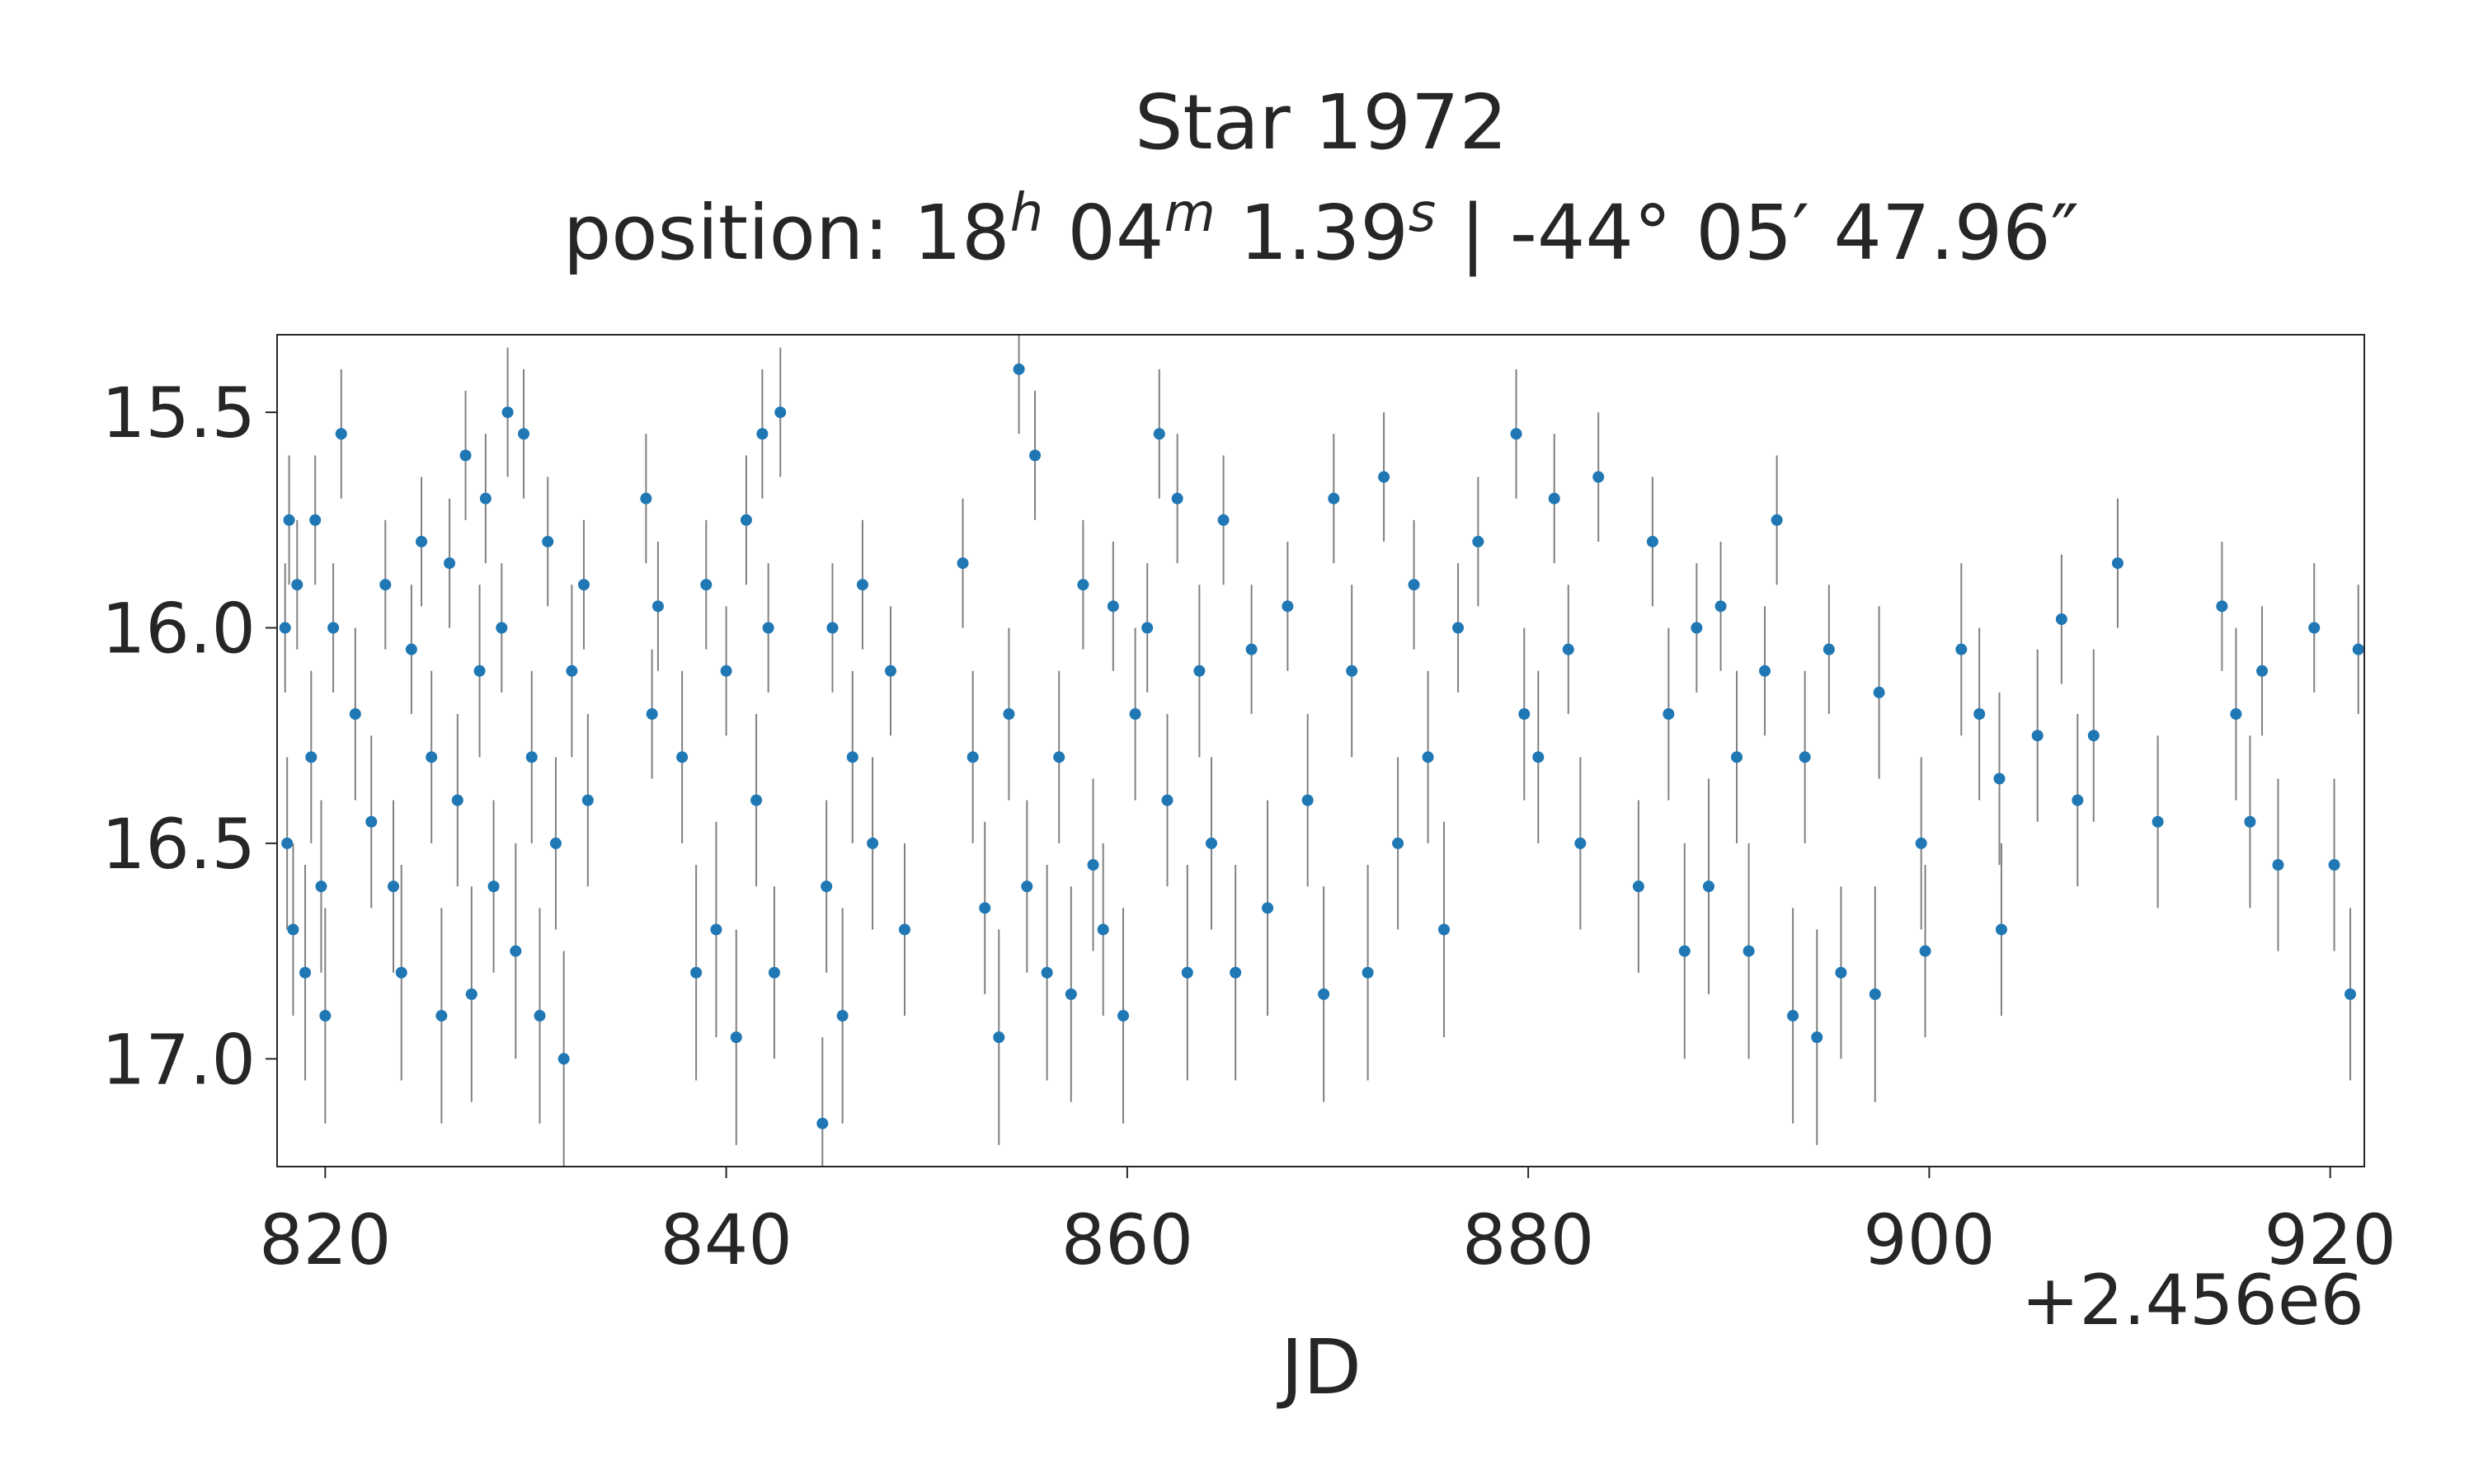  Describe the element at coordinates (1312, 233) in the screenshot. I see `subtitle-part: 1.39` at that location.